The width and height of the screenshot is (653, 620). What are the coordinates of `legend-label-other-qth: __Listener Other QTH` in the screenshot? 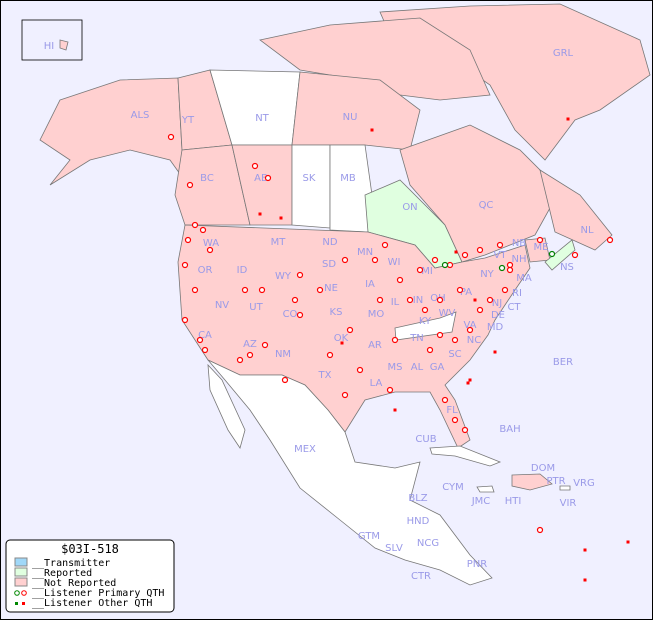 It's located at (92, 603).